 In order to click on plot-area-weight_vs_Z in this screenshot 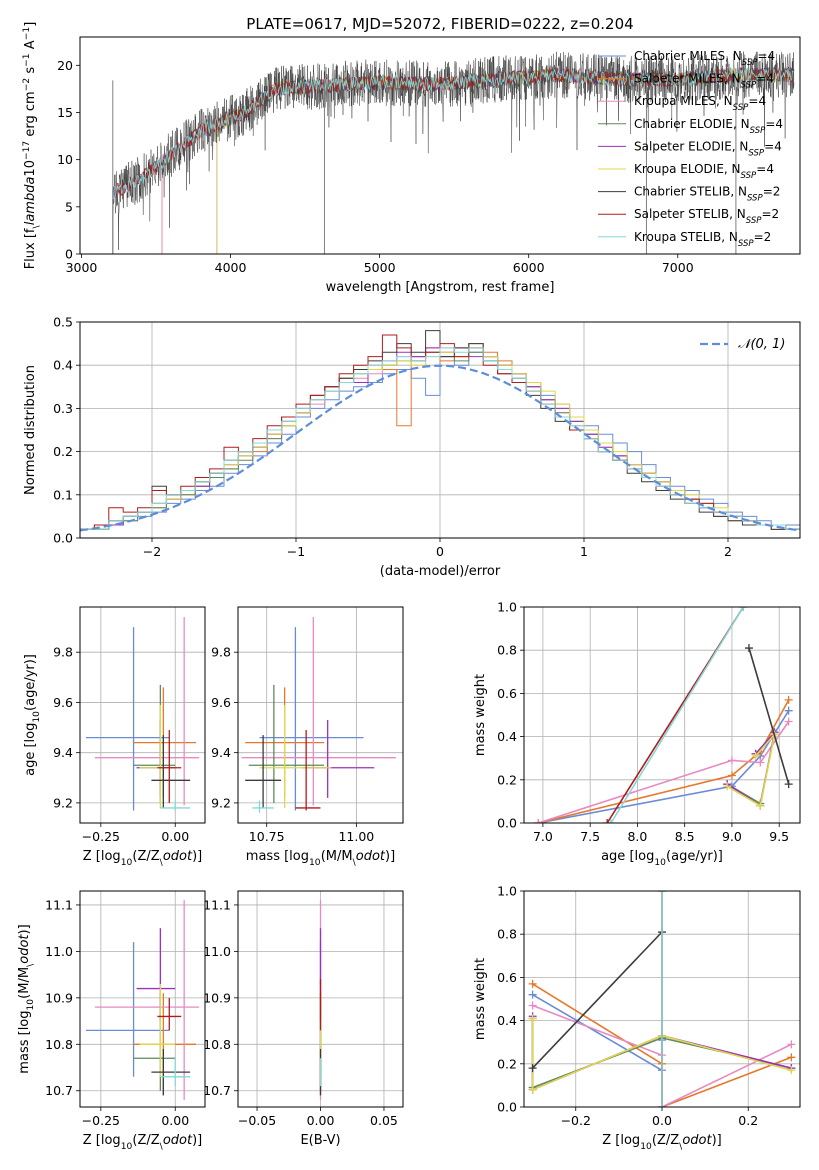, I will do `click(662, 999)`.